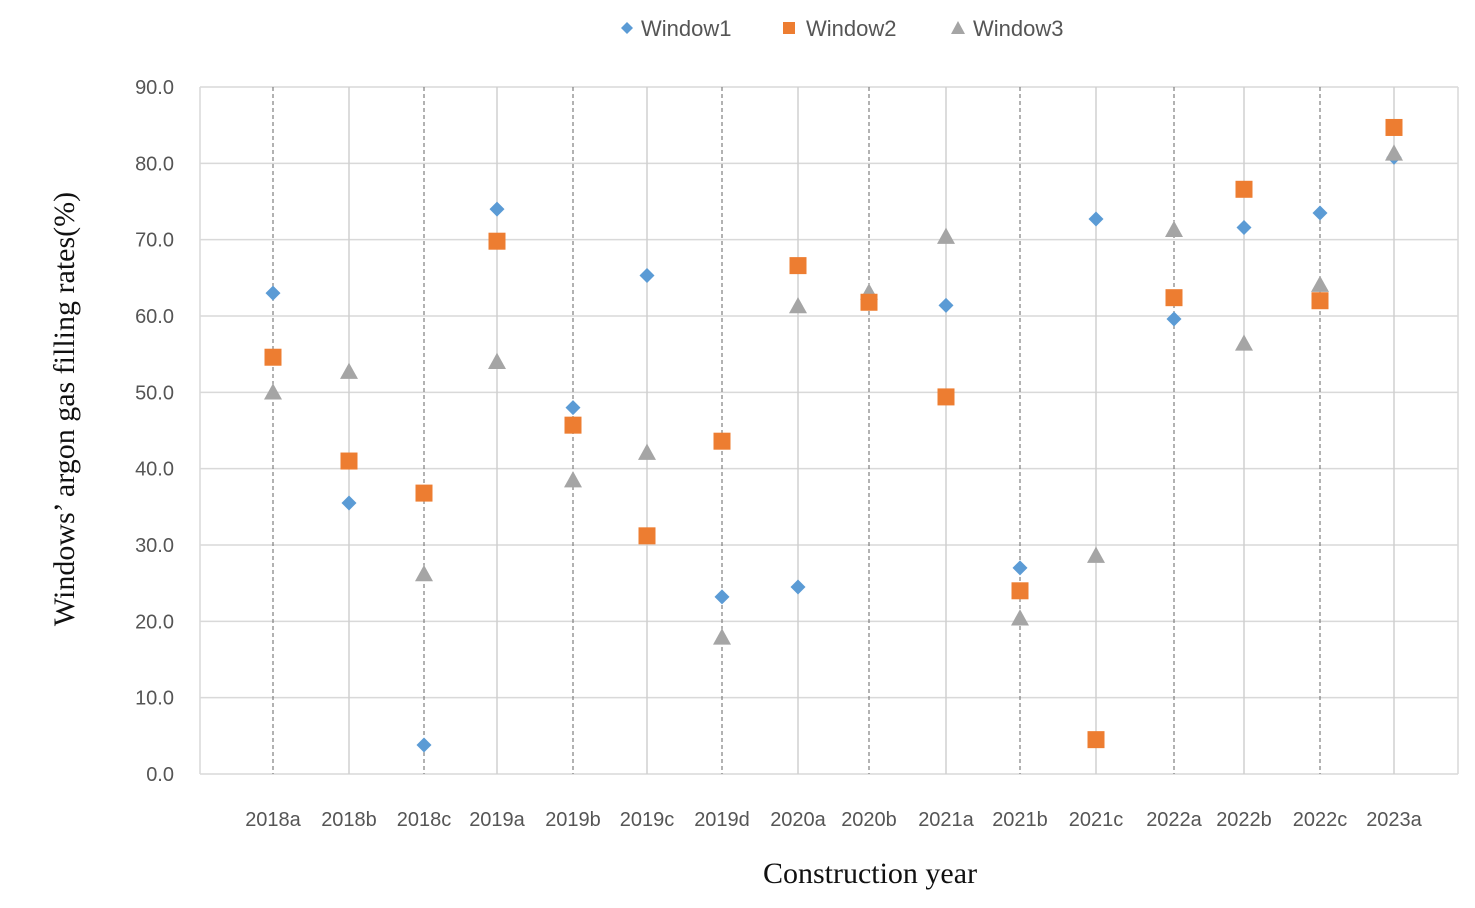  Describe the element at coordinates (424, 820) in the screenshot. I see `x-tick-label: 2018c` at that location.